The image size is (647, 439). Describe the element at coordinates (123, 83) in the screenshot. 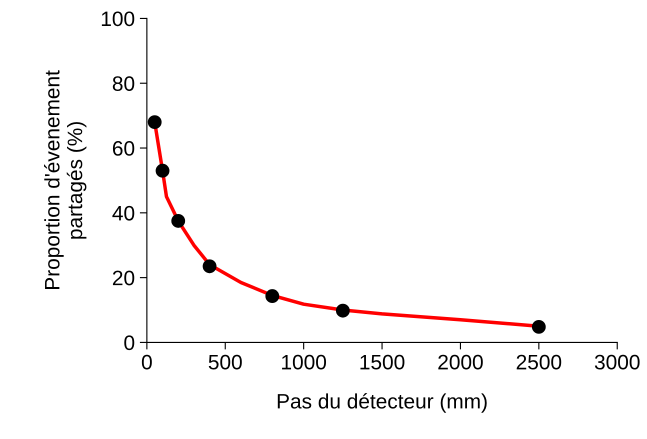

I see `y-tick-label: 80` at that location.